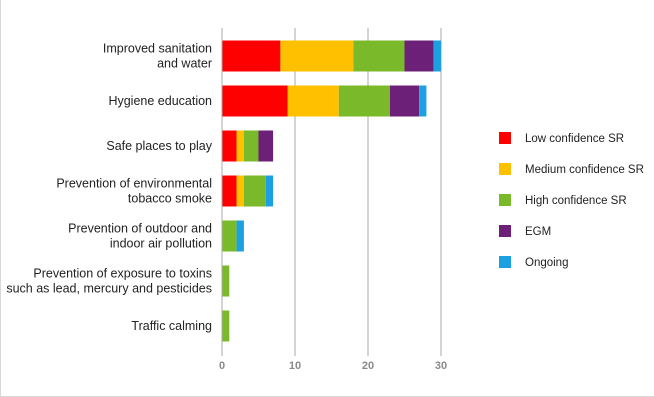  What do you see at coordinates (171, 326) in the screenshot?
I see `category-label-7: Traffic calming` at bounding box center [171, 326].